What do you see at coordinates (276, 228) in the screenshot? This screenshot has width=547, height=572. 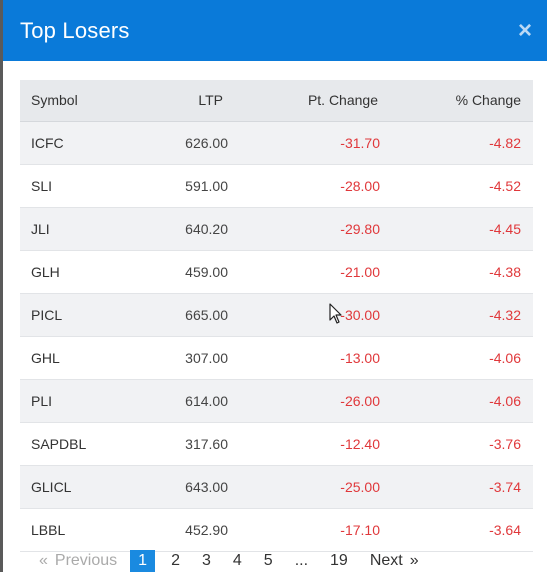 I see `table-row: JLI 640.20 -29.80 -4.45` at bounding box center [276, 228].